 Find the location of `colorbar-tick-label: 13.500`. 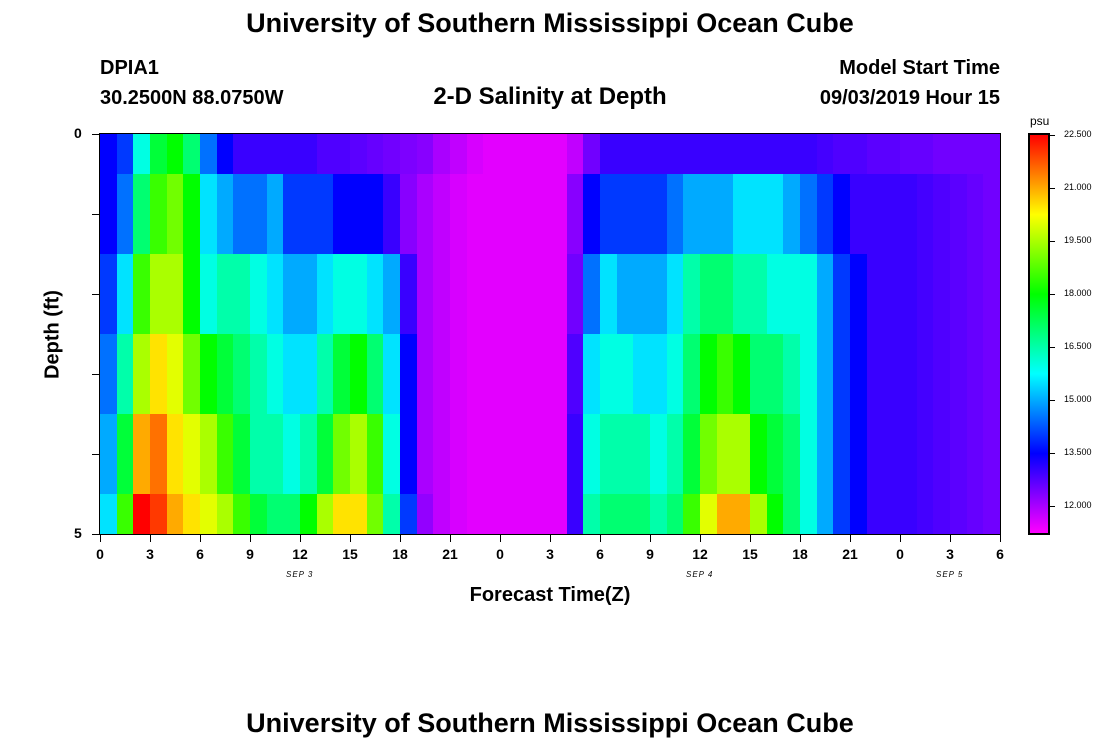

colorbar-tick-label: 13.500 is located at coordinates (1078, 452).